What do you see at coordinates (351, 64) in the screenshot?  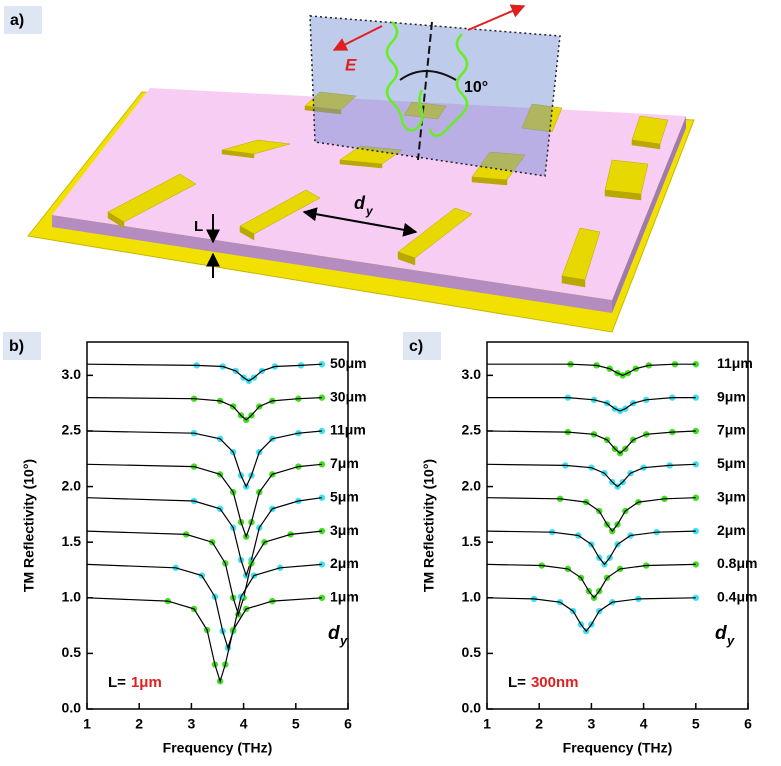 I see `field-label: E` at bounding box center [351, 64].